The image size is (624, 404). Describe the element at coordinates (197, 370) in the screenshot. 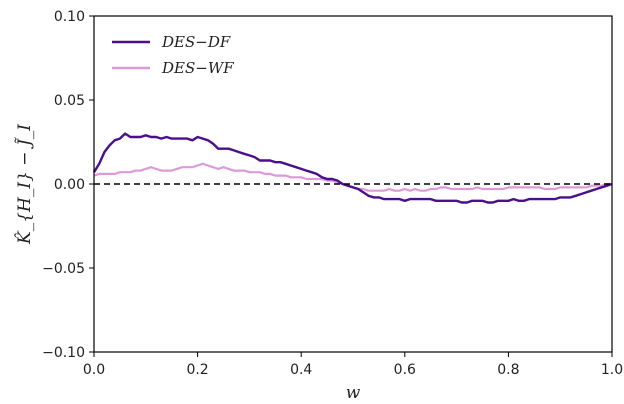

I see `x-tick-label: 0.2` at that location.